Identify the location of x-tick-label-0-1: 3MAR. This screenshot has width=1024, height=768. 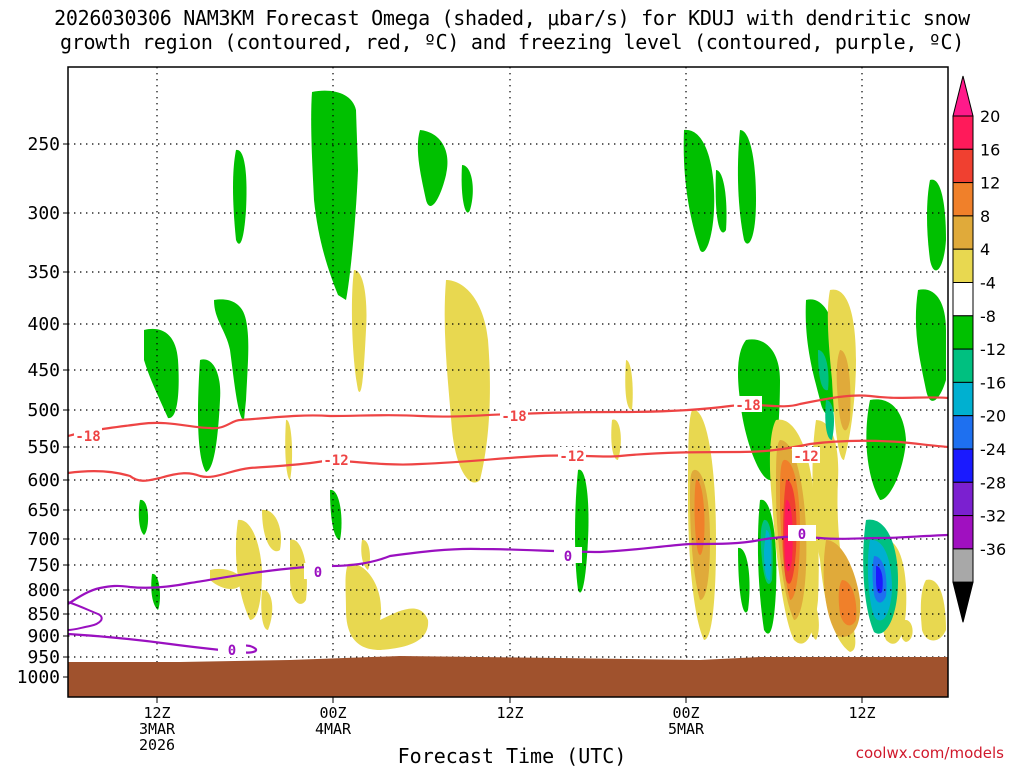
(157, 729).